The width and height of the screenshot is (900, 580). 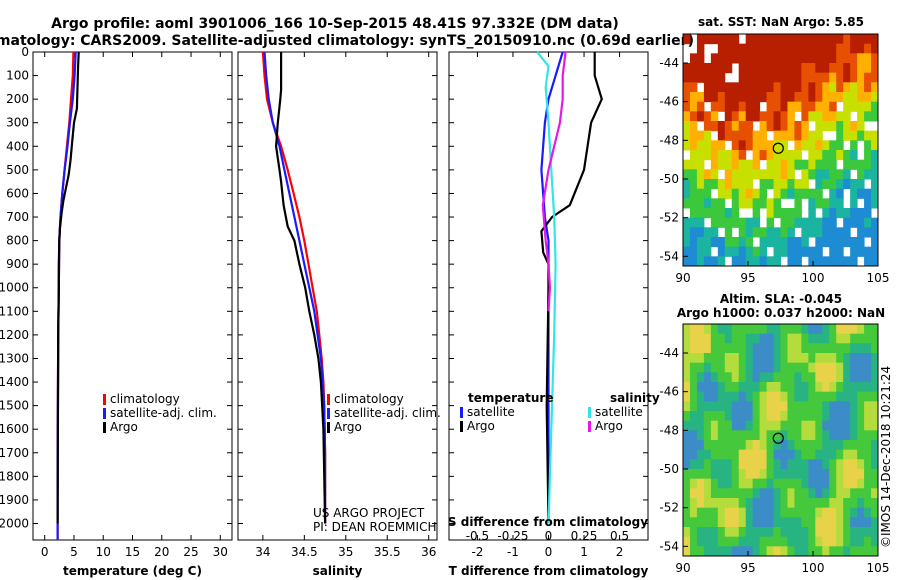 What do you see at coordinates (584, 536) in the screenshot?
I see `s-tick-label: 0.25` at bounding box center [584, 536].